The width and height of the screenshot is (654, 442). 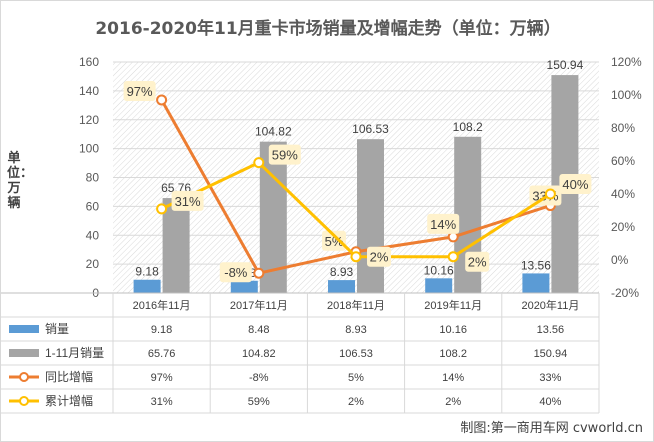 I want to click on table-cell: 59%, so click(x=259, y=402).